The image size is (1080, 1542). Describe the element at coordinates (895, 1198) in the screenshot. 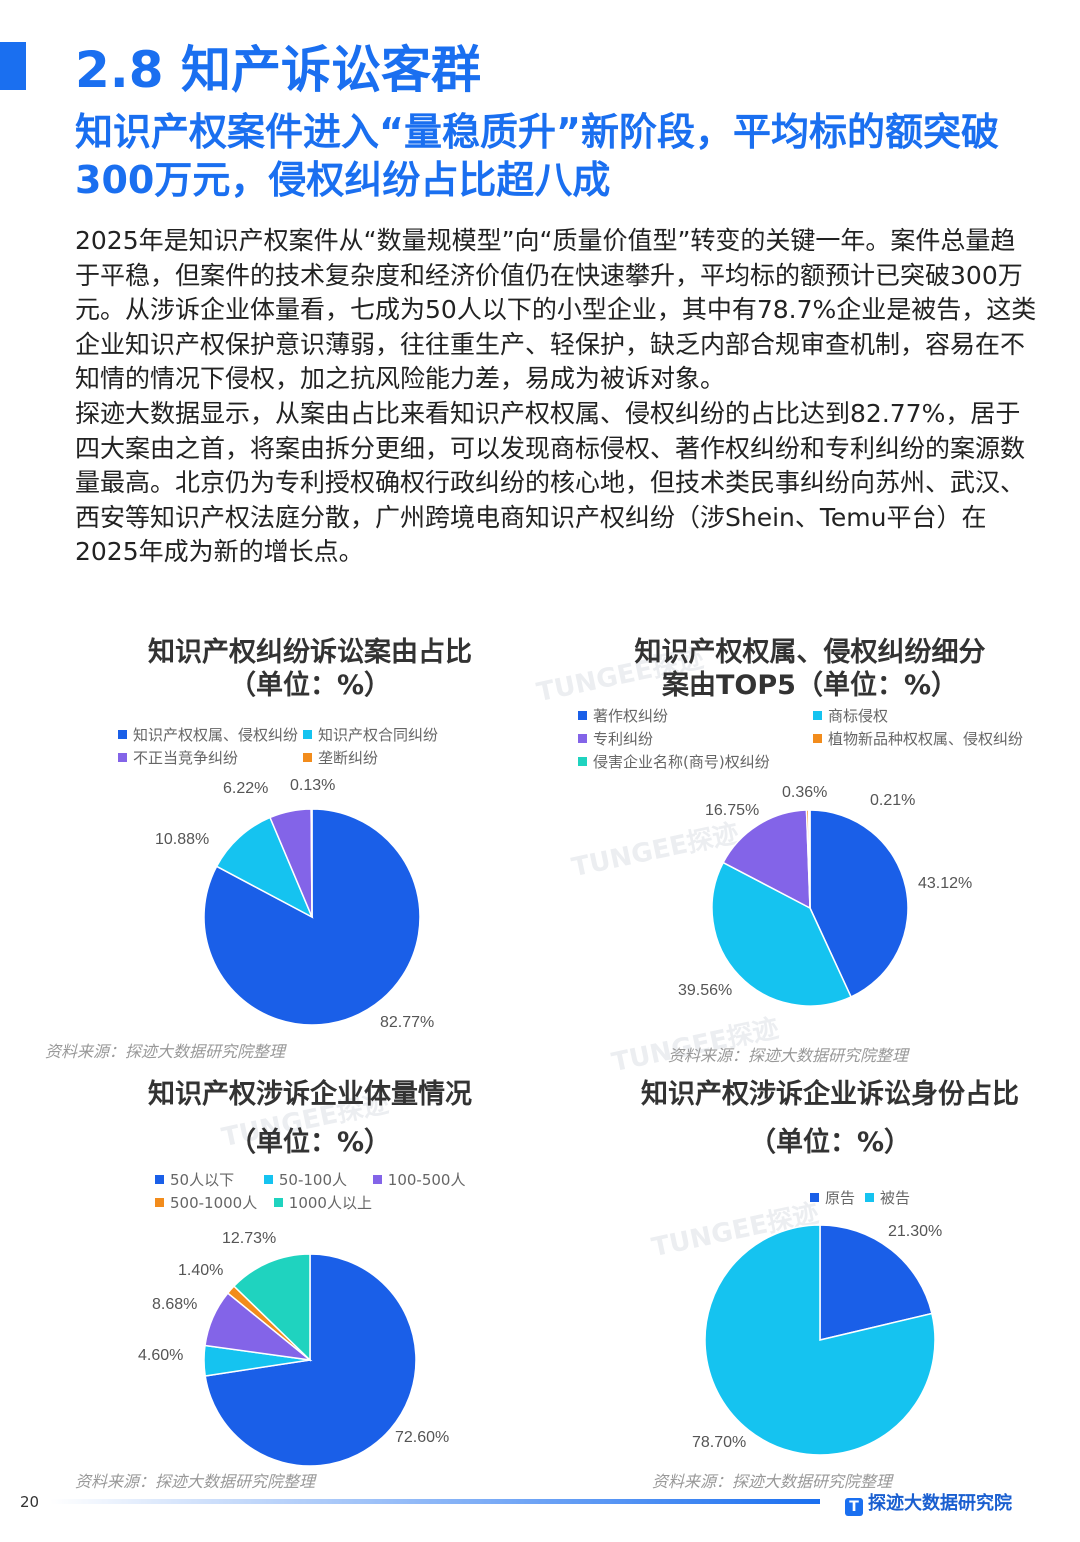

I see `legend-label: 被告` at that location.